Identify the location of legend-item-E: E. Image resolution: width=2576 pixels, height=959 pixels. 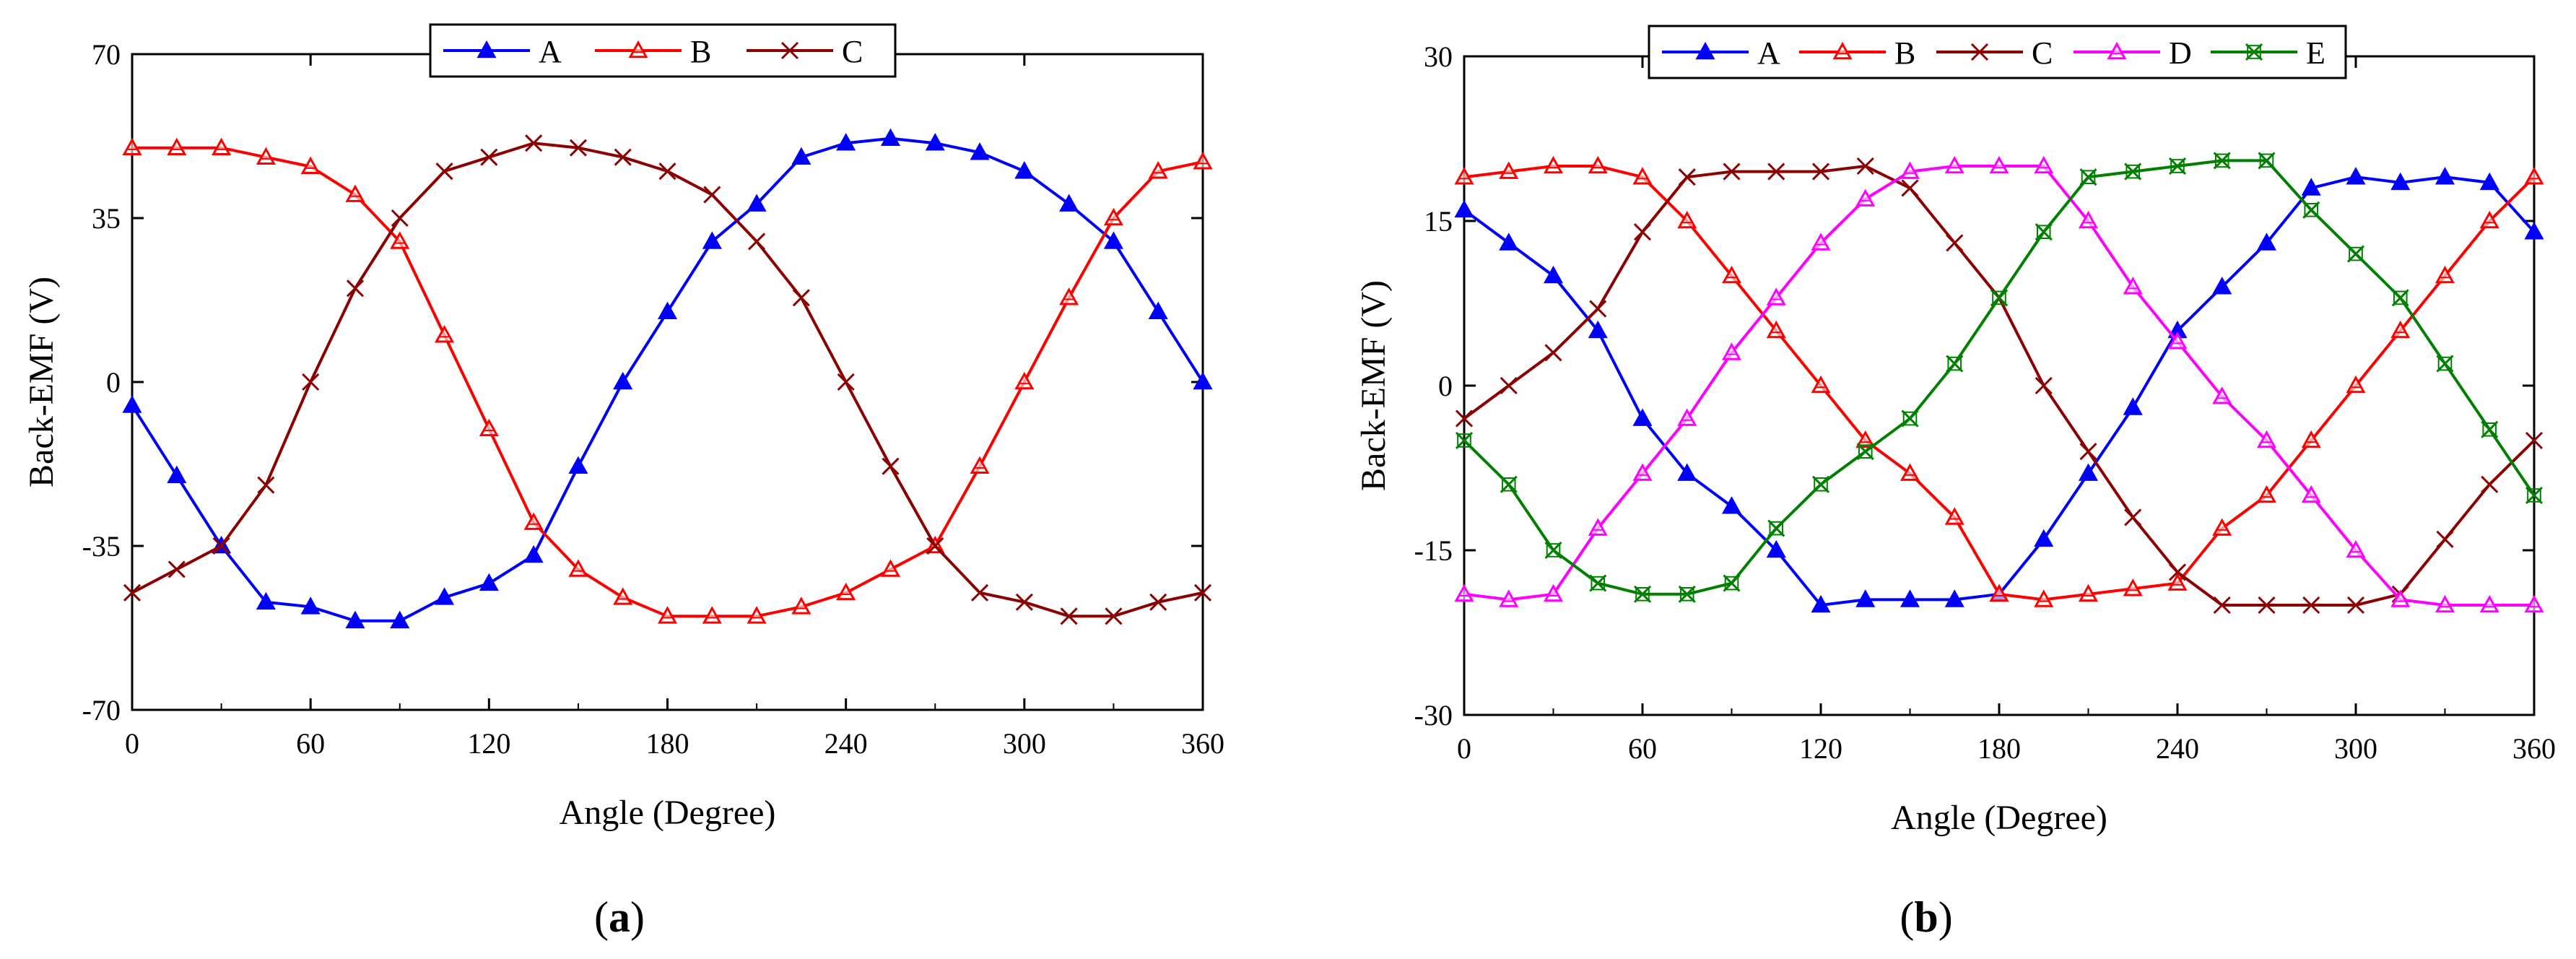
(2268, 53).